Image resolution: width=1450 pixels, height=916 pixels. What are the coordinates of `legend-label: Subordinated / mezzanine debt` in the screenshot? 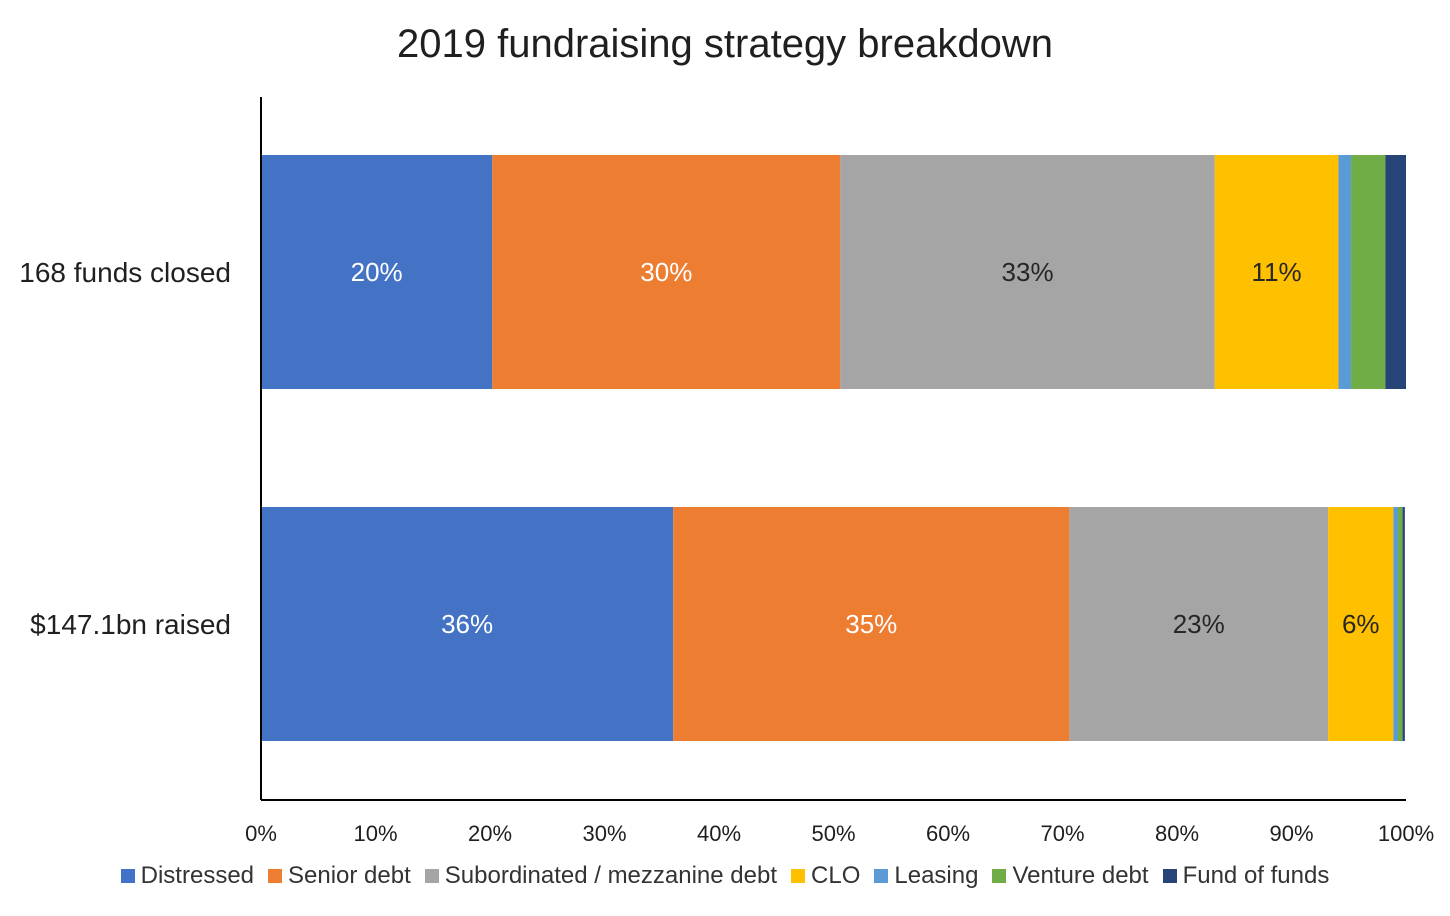 It's located at (611, 875).